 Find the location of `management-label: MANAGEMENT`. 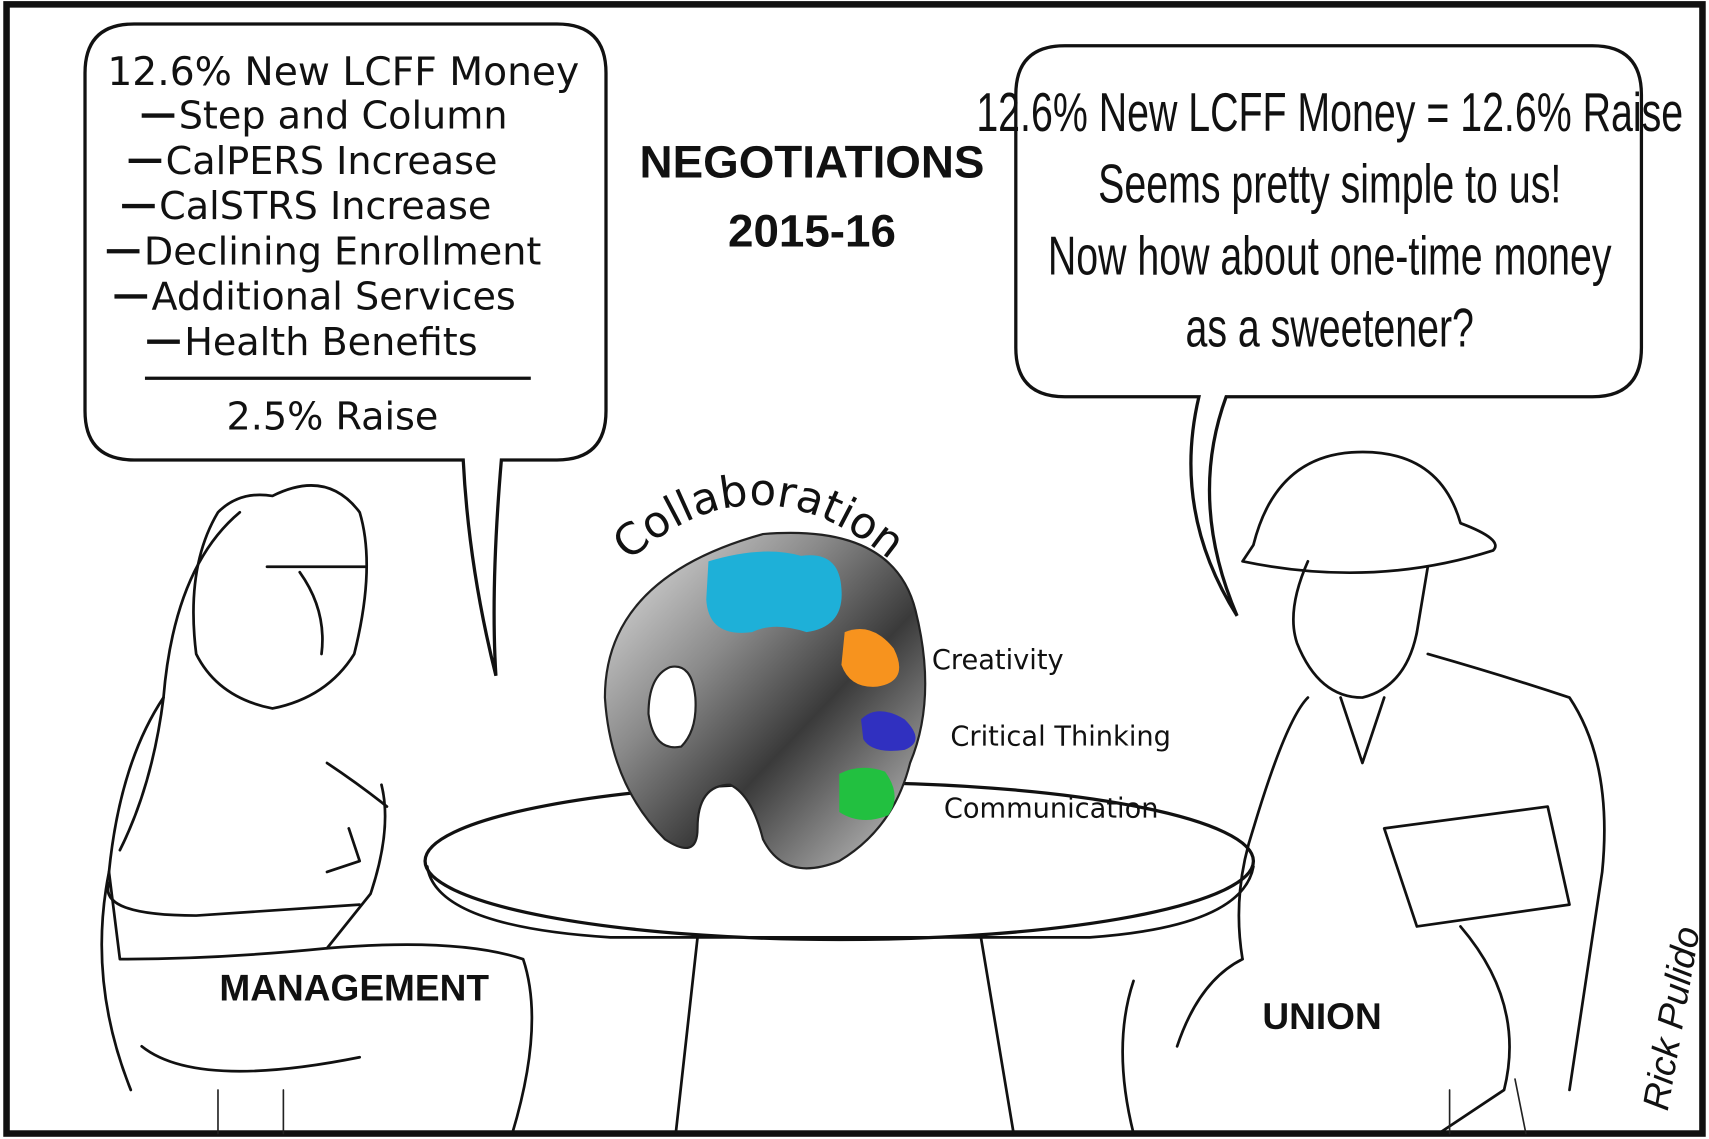

management-label: MANAGEMENT is located at coordinates (354, 988).